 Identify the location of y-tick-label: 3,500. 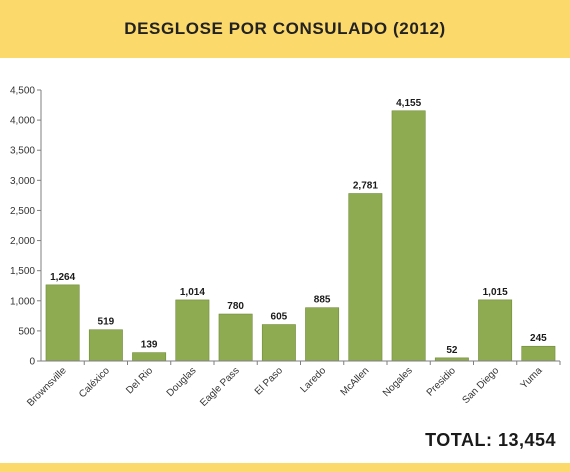
(22, 151).